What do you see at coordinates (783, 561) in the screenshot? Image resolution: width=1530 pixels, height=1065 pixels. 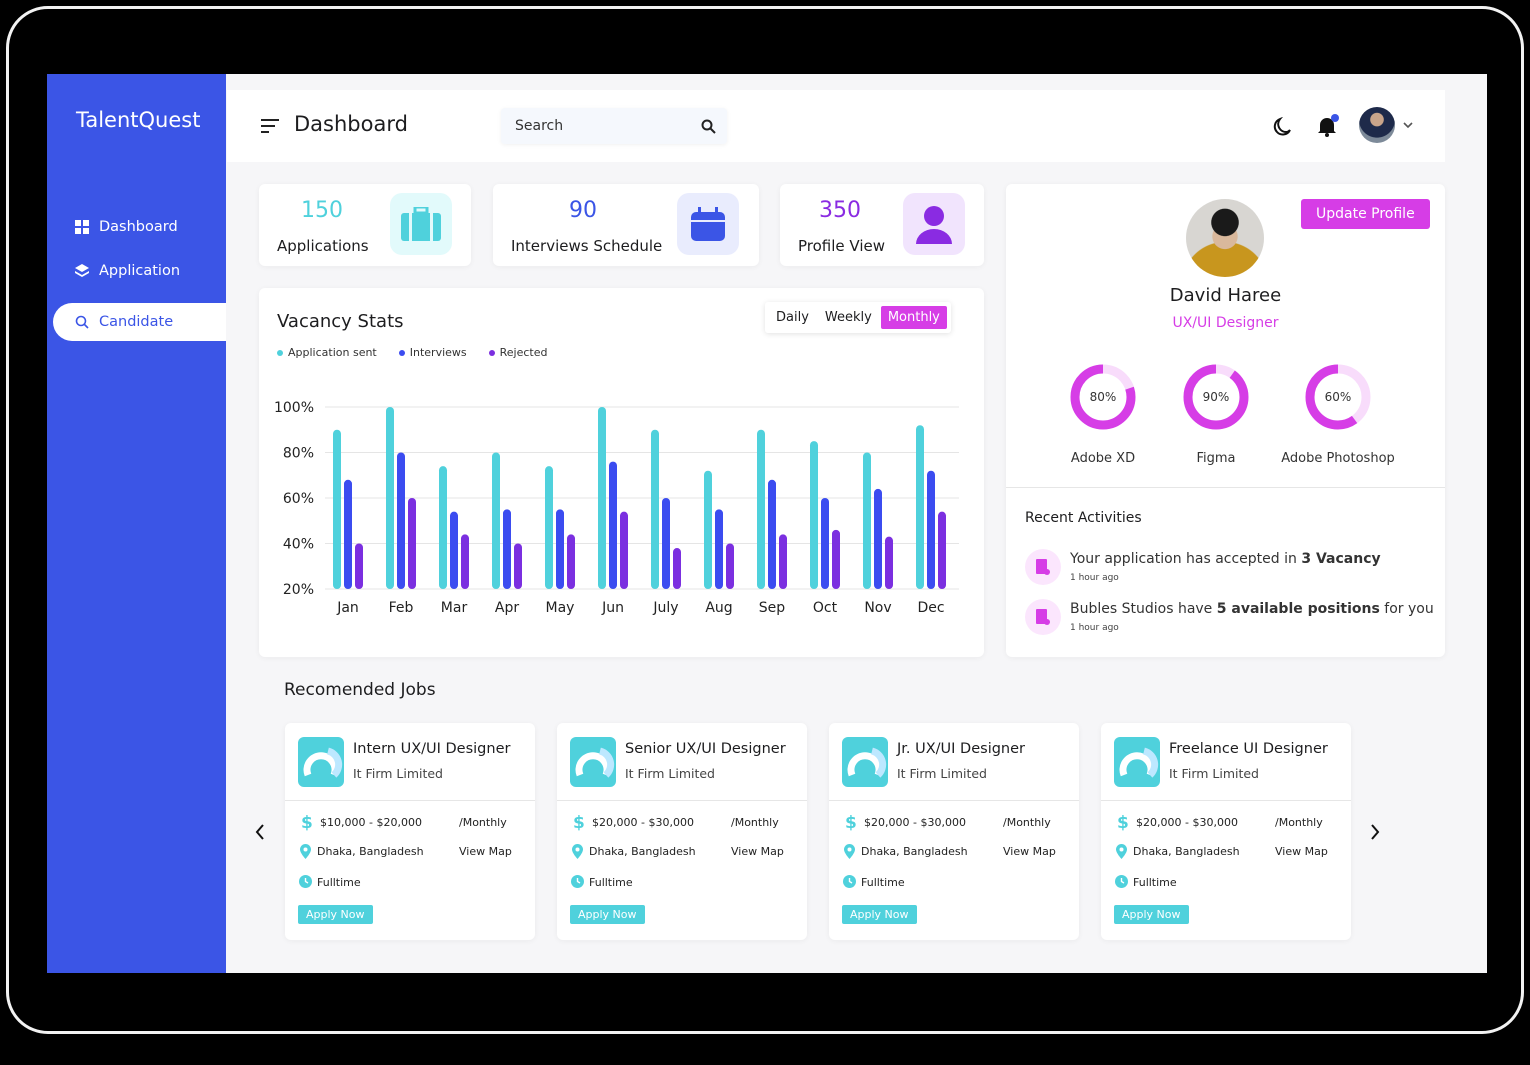 I see `bar-rejected-sep` at bounding box center [783, 561].